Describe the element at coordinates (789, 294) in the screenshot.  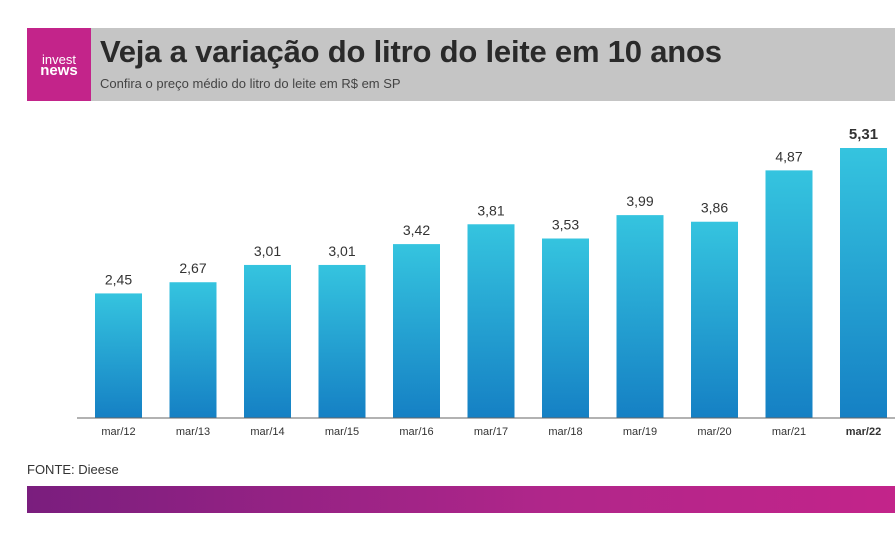
I see `bar-mar/21` at that location.